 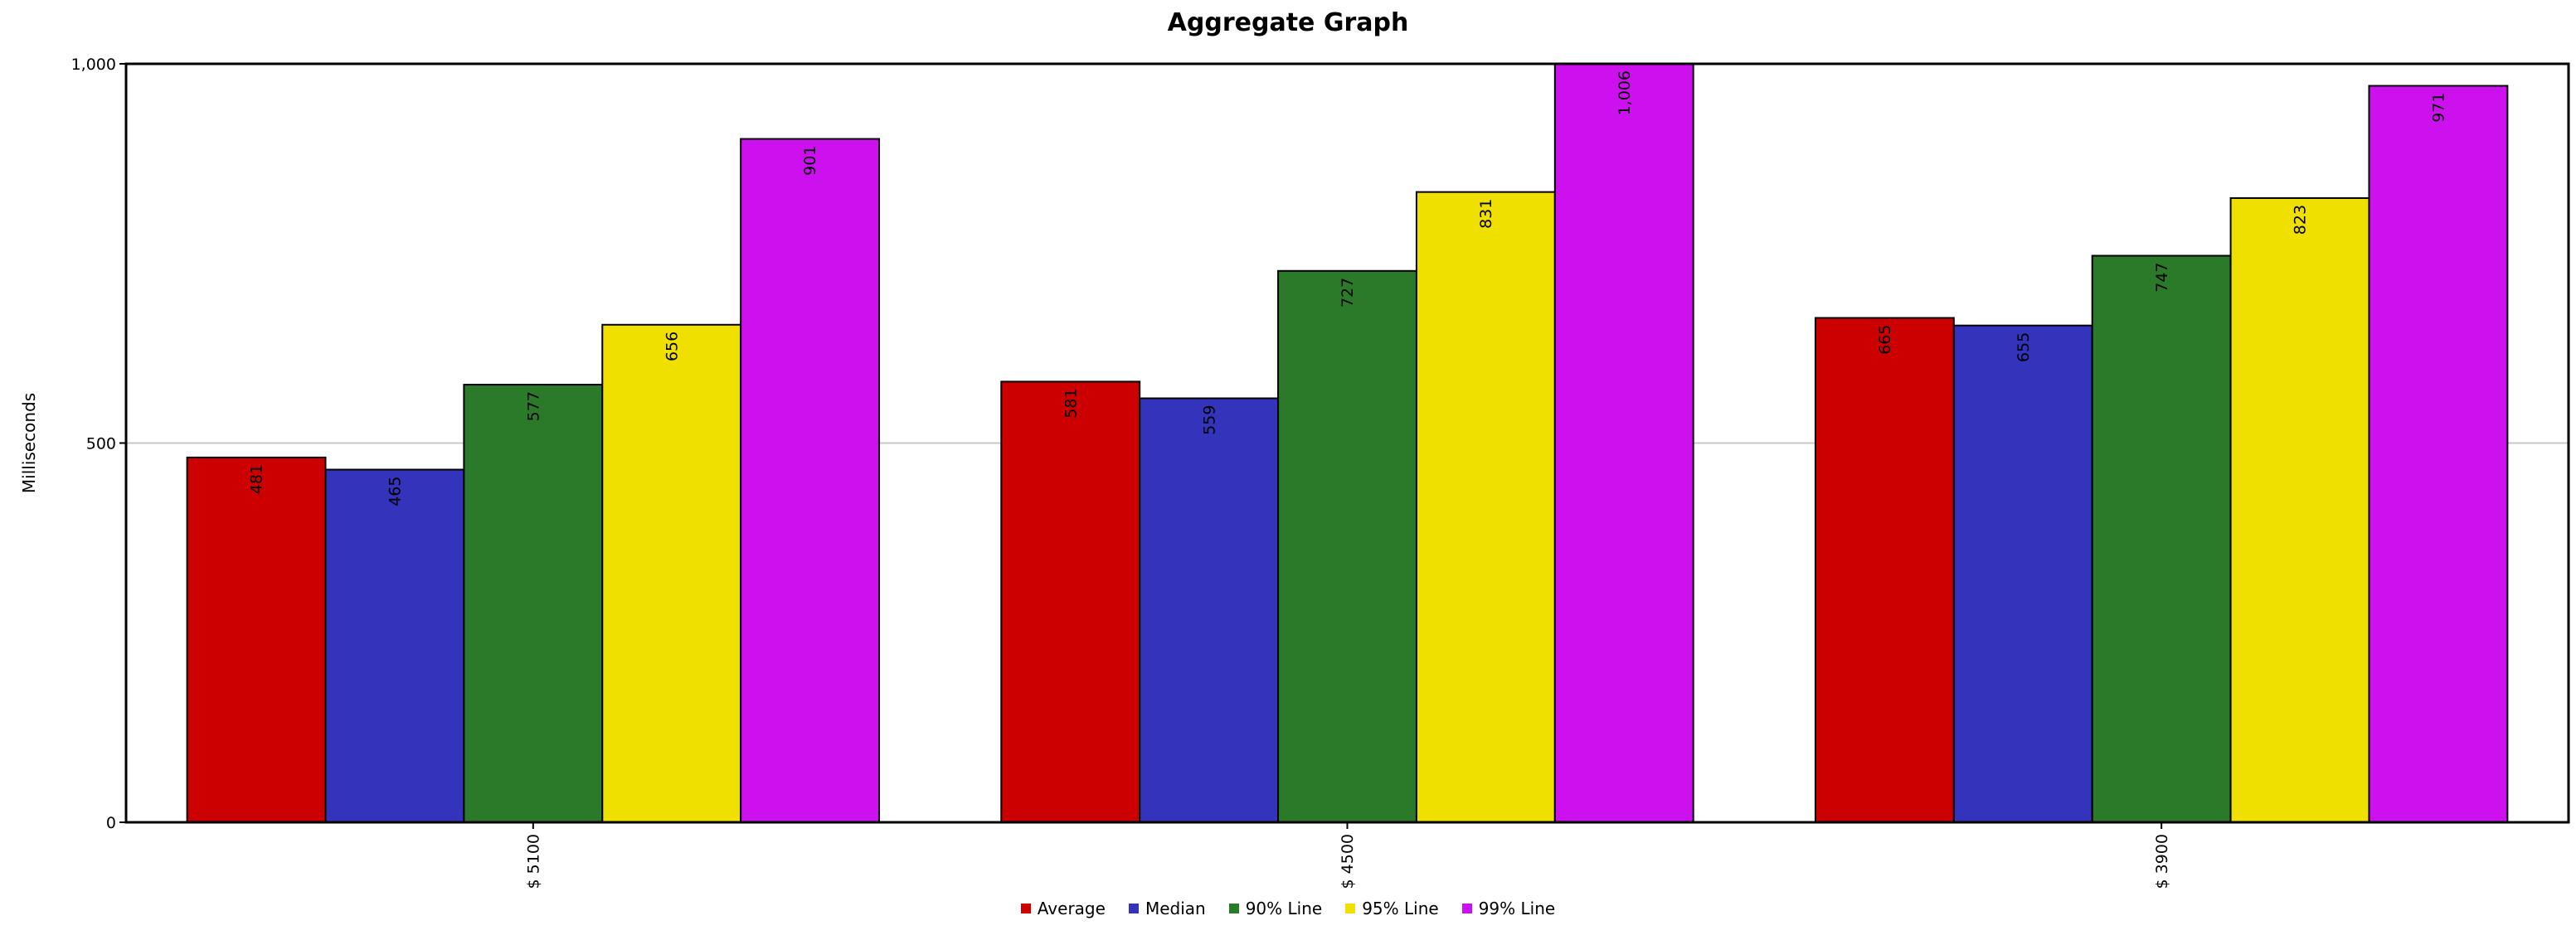 I want to click on bar-value-label: 655, so click(x=2024, y=347).